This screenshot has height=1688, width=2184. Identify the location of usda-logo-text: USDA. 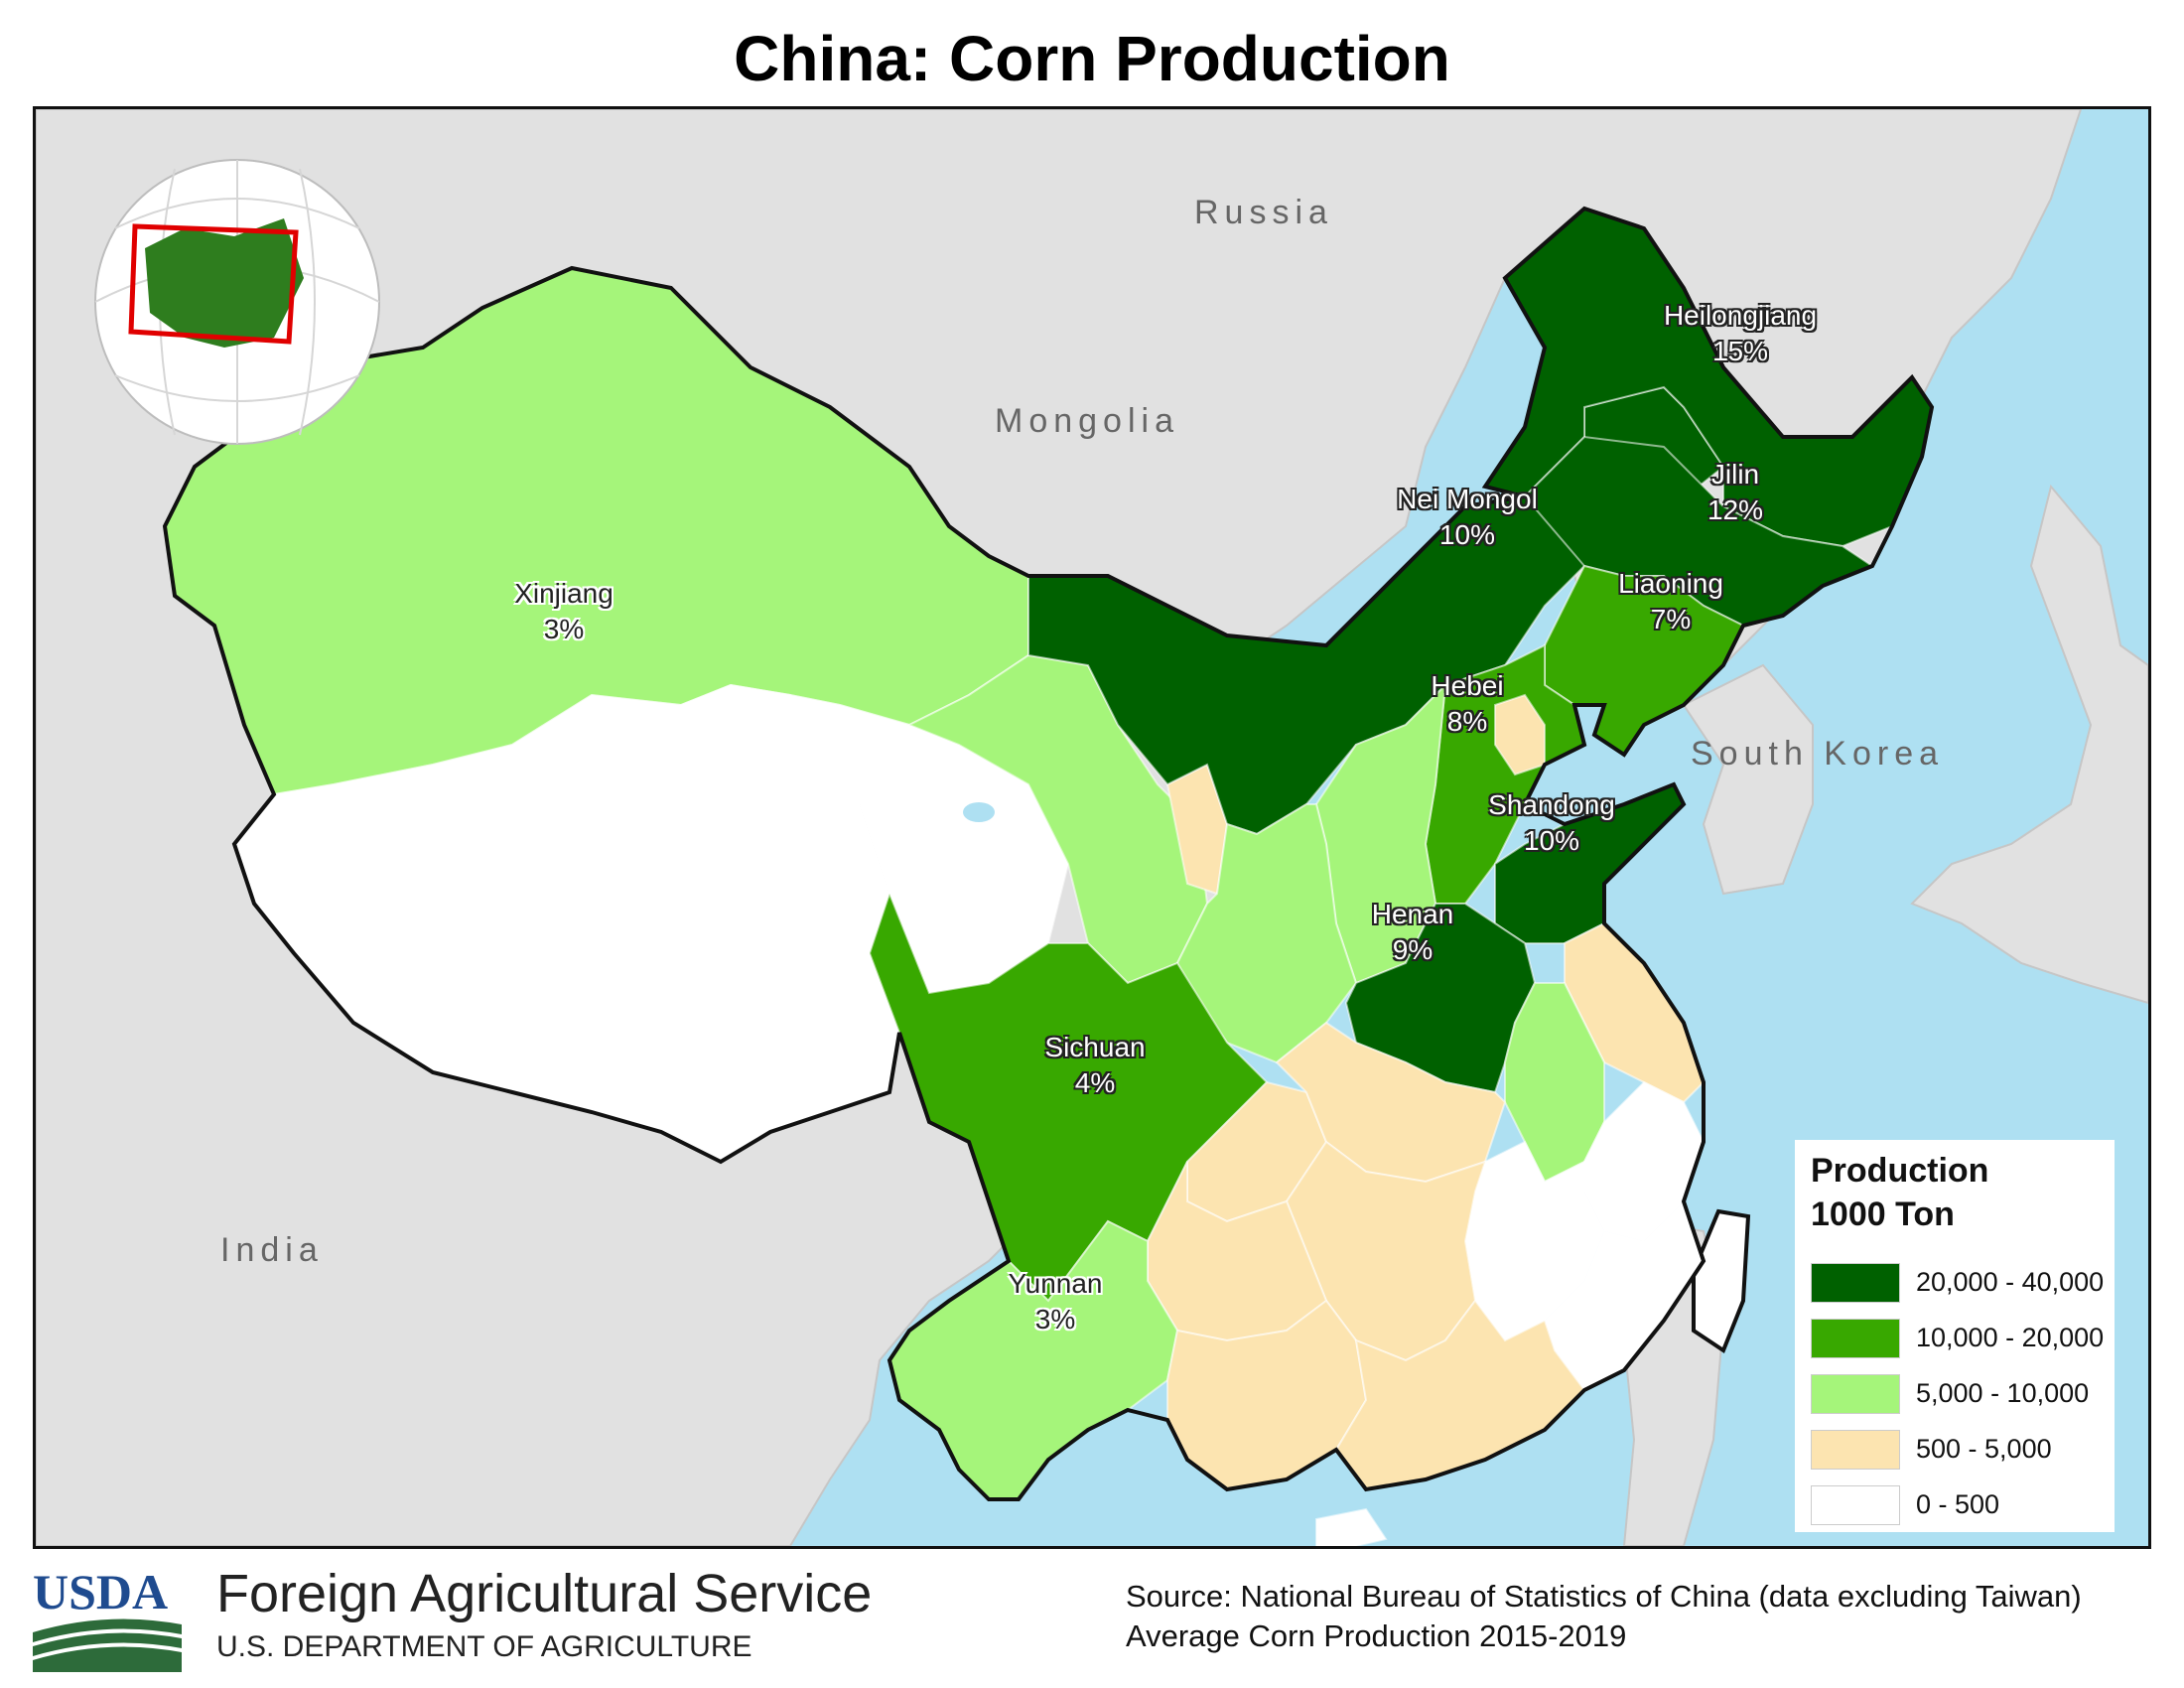
(101, 1591).